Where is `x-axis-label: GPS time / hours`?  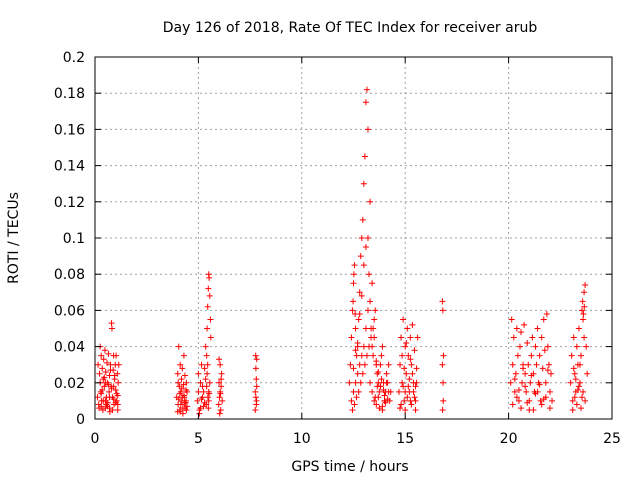
x-axis-label: GPS time / hours is located at coordinates (349, 467).